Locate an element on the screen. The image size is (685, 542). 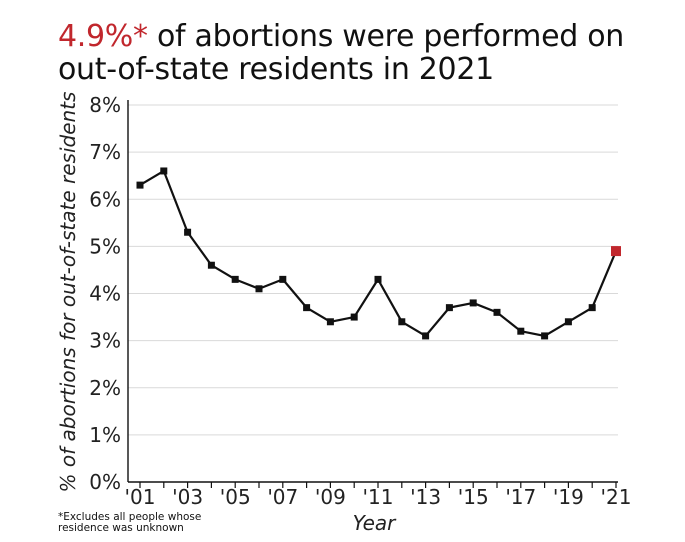
x-tick-label: '01 is located at coordinates (140, 497).